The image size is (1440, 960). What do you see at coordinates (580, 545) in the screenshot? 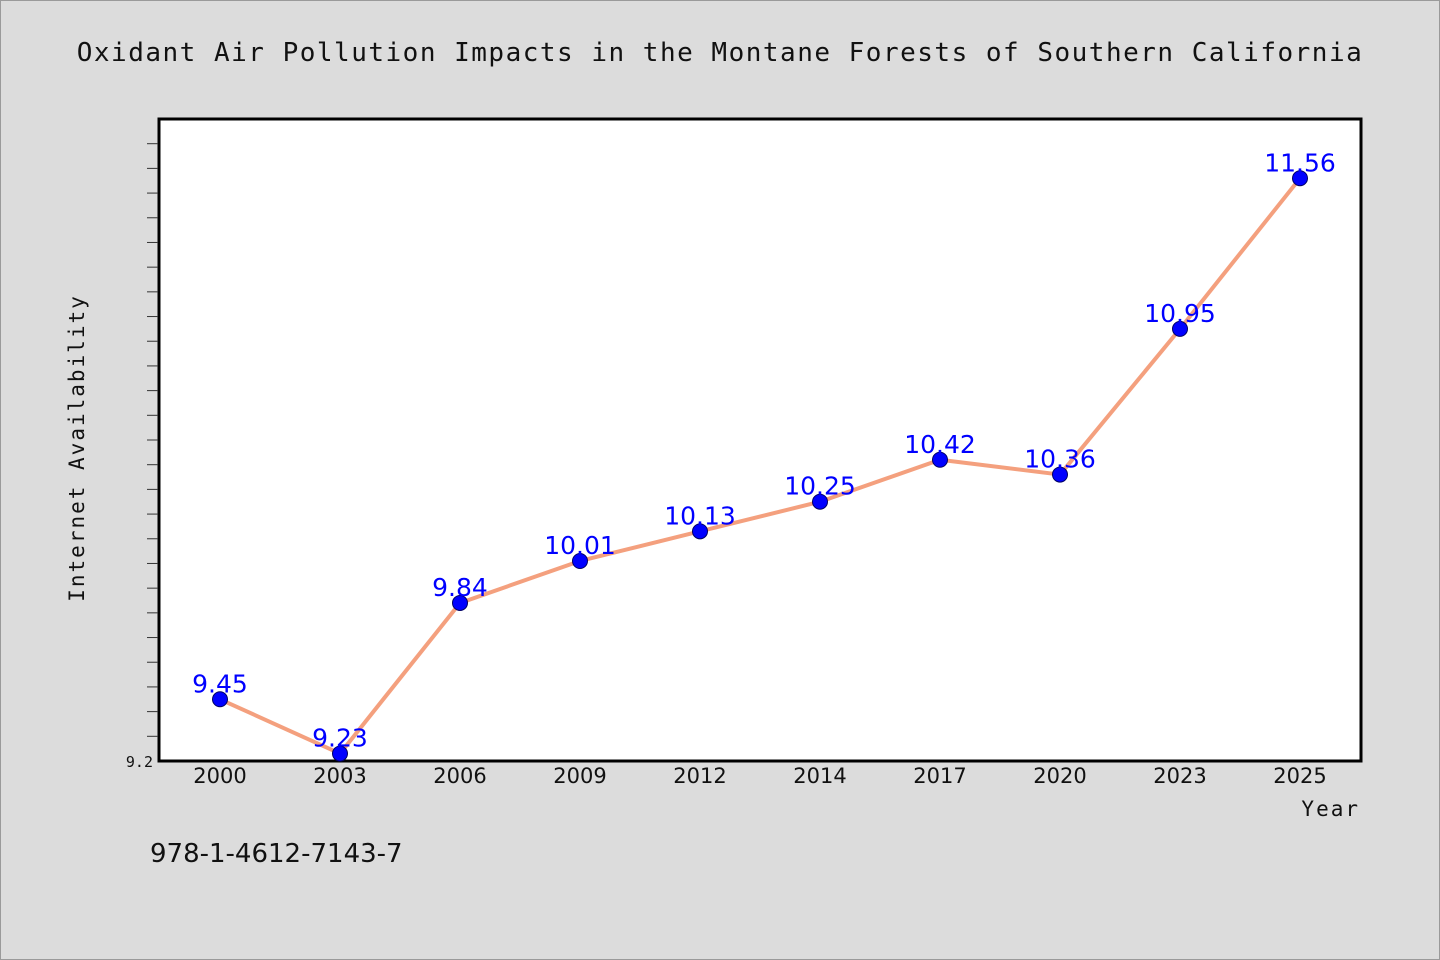
I see `data-label: 10.01` at bounding box center [580, 545].